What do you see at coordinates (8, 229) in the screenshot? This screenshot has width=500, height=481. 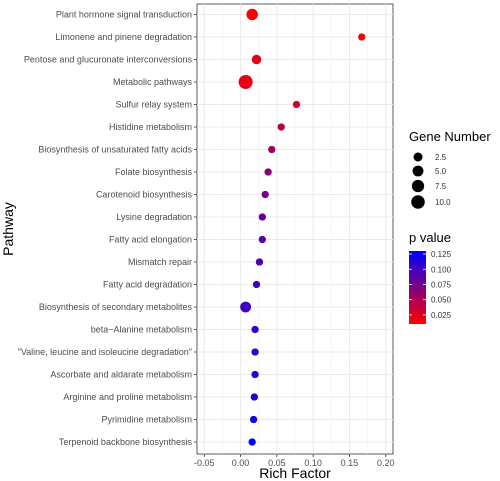 I see `y-axis-title: Pathway` at bounding box center [8, 229].